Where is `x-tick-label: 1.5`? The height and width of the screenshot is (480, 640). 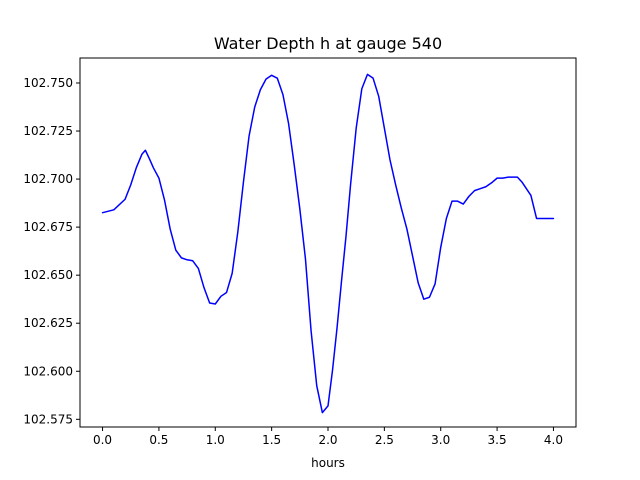
x-tick-label: 1.5 is located at coordinates (271, 440).